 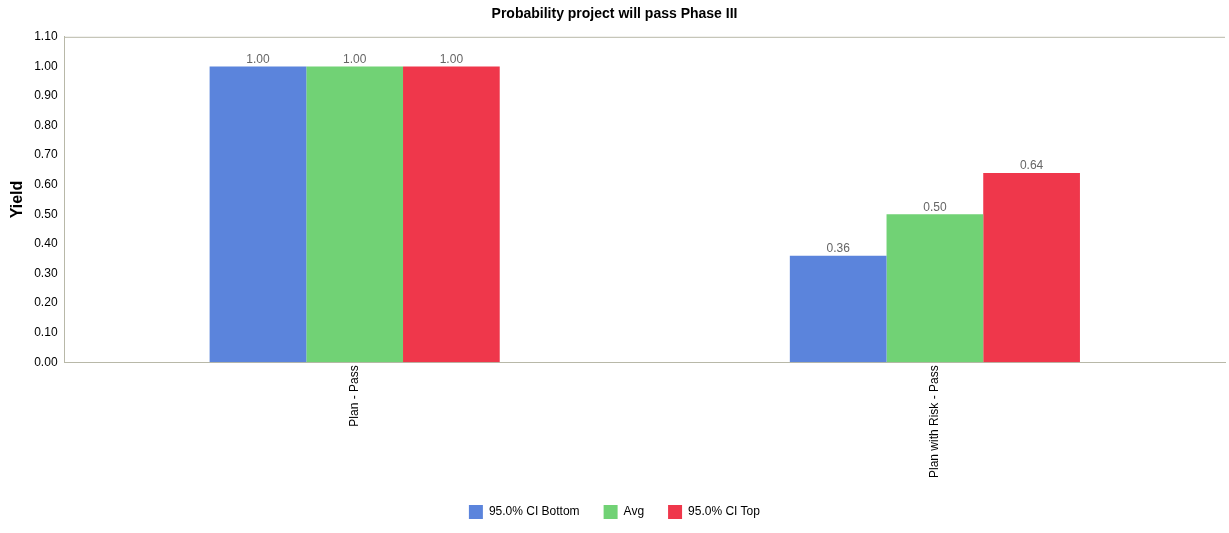 What do you see at coordinates (46, 243) in the screenshot?
I see `y-tick-label: 0.40` at bounding box center [46, 243].